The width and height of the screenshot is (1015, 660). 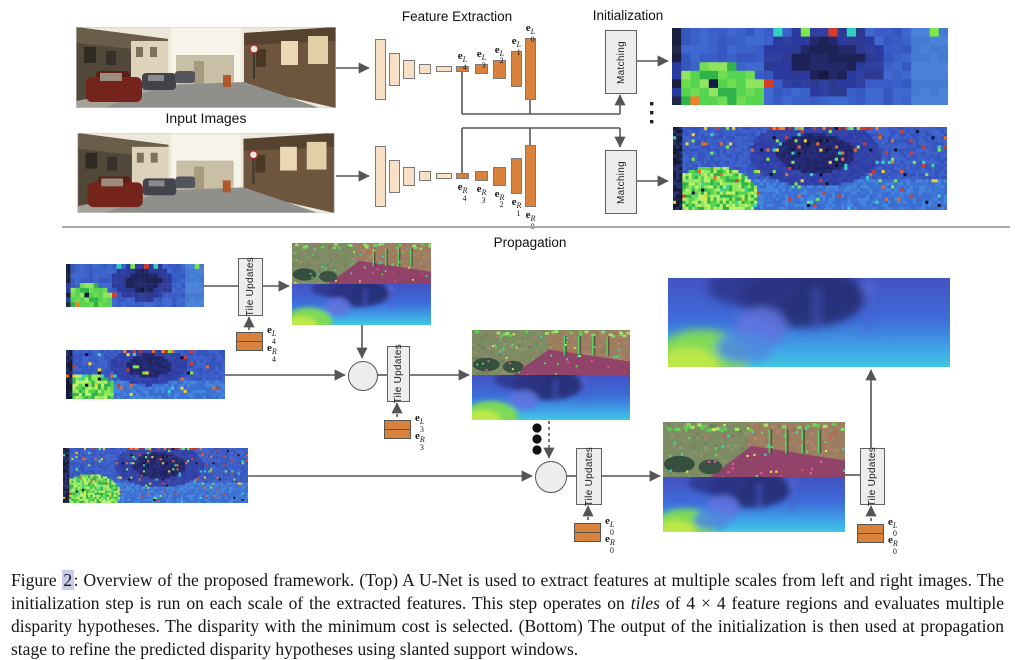 I want to click on unet-feature-extractor-right: eR4eR3eR2eR1eR0, so click(x=458, y=187).